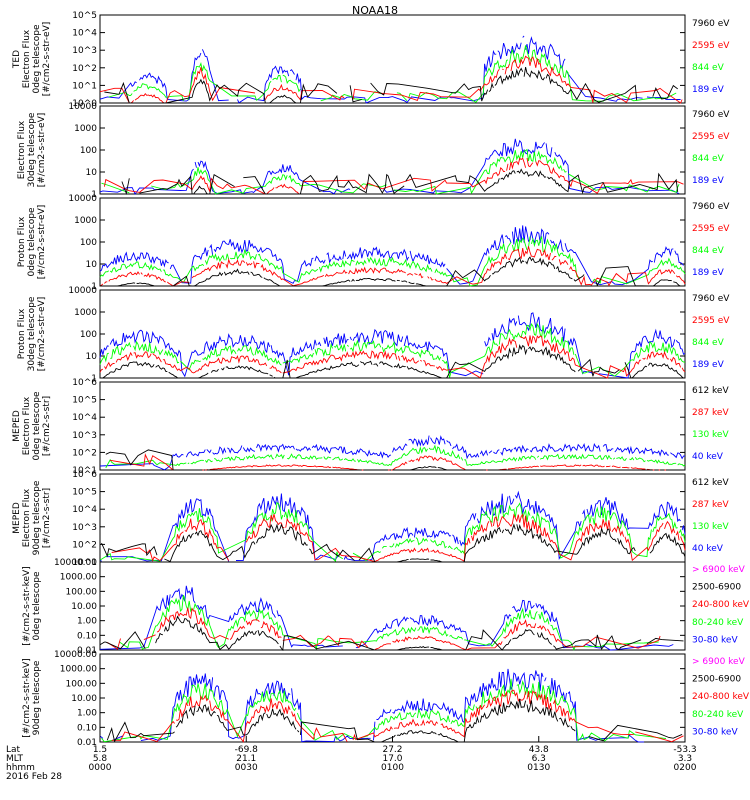  Describe the element at coordinates (87, 714) in the screenshot. I see `y-tick-label: 1.00` at that location.